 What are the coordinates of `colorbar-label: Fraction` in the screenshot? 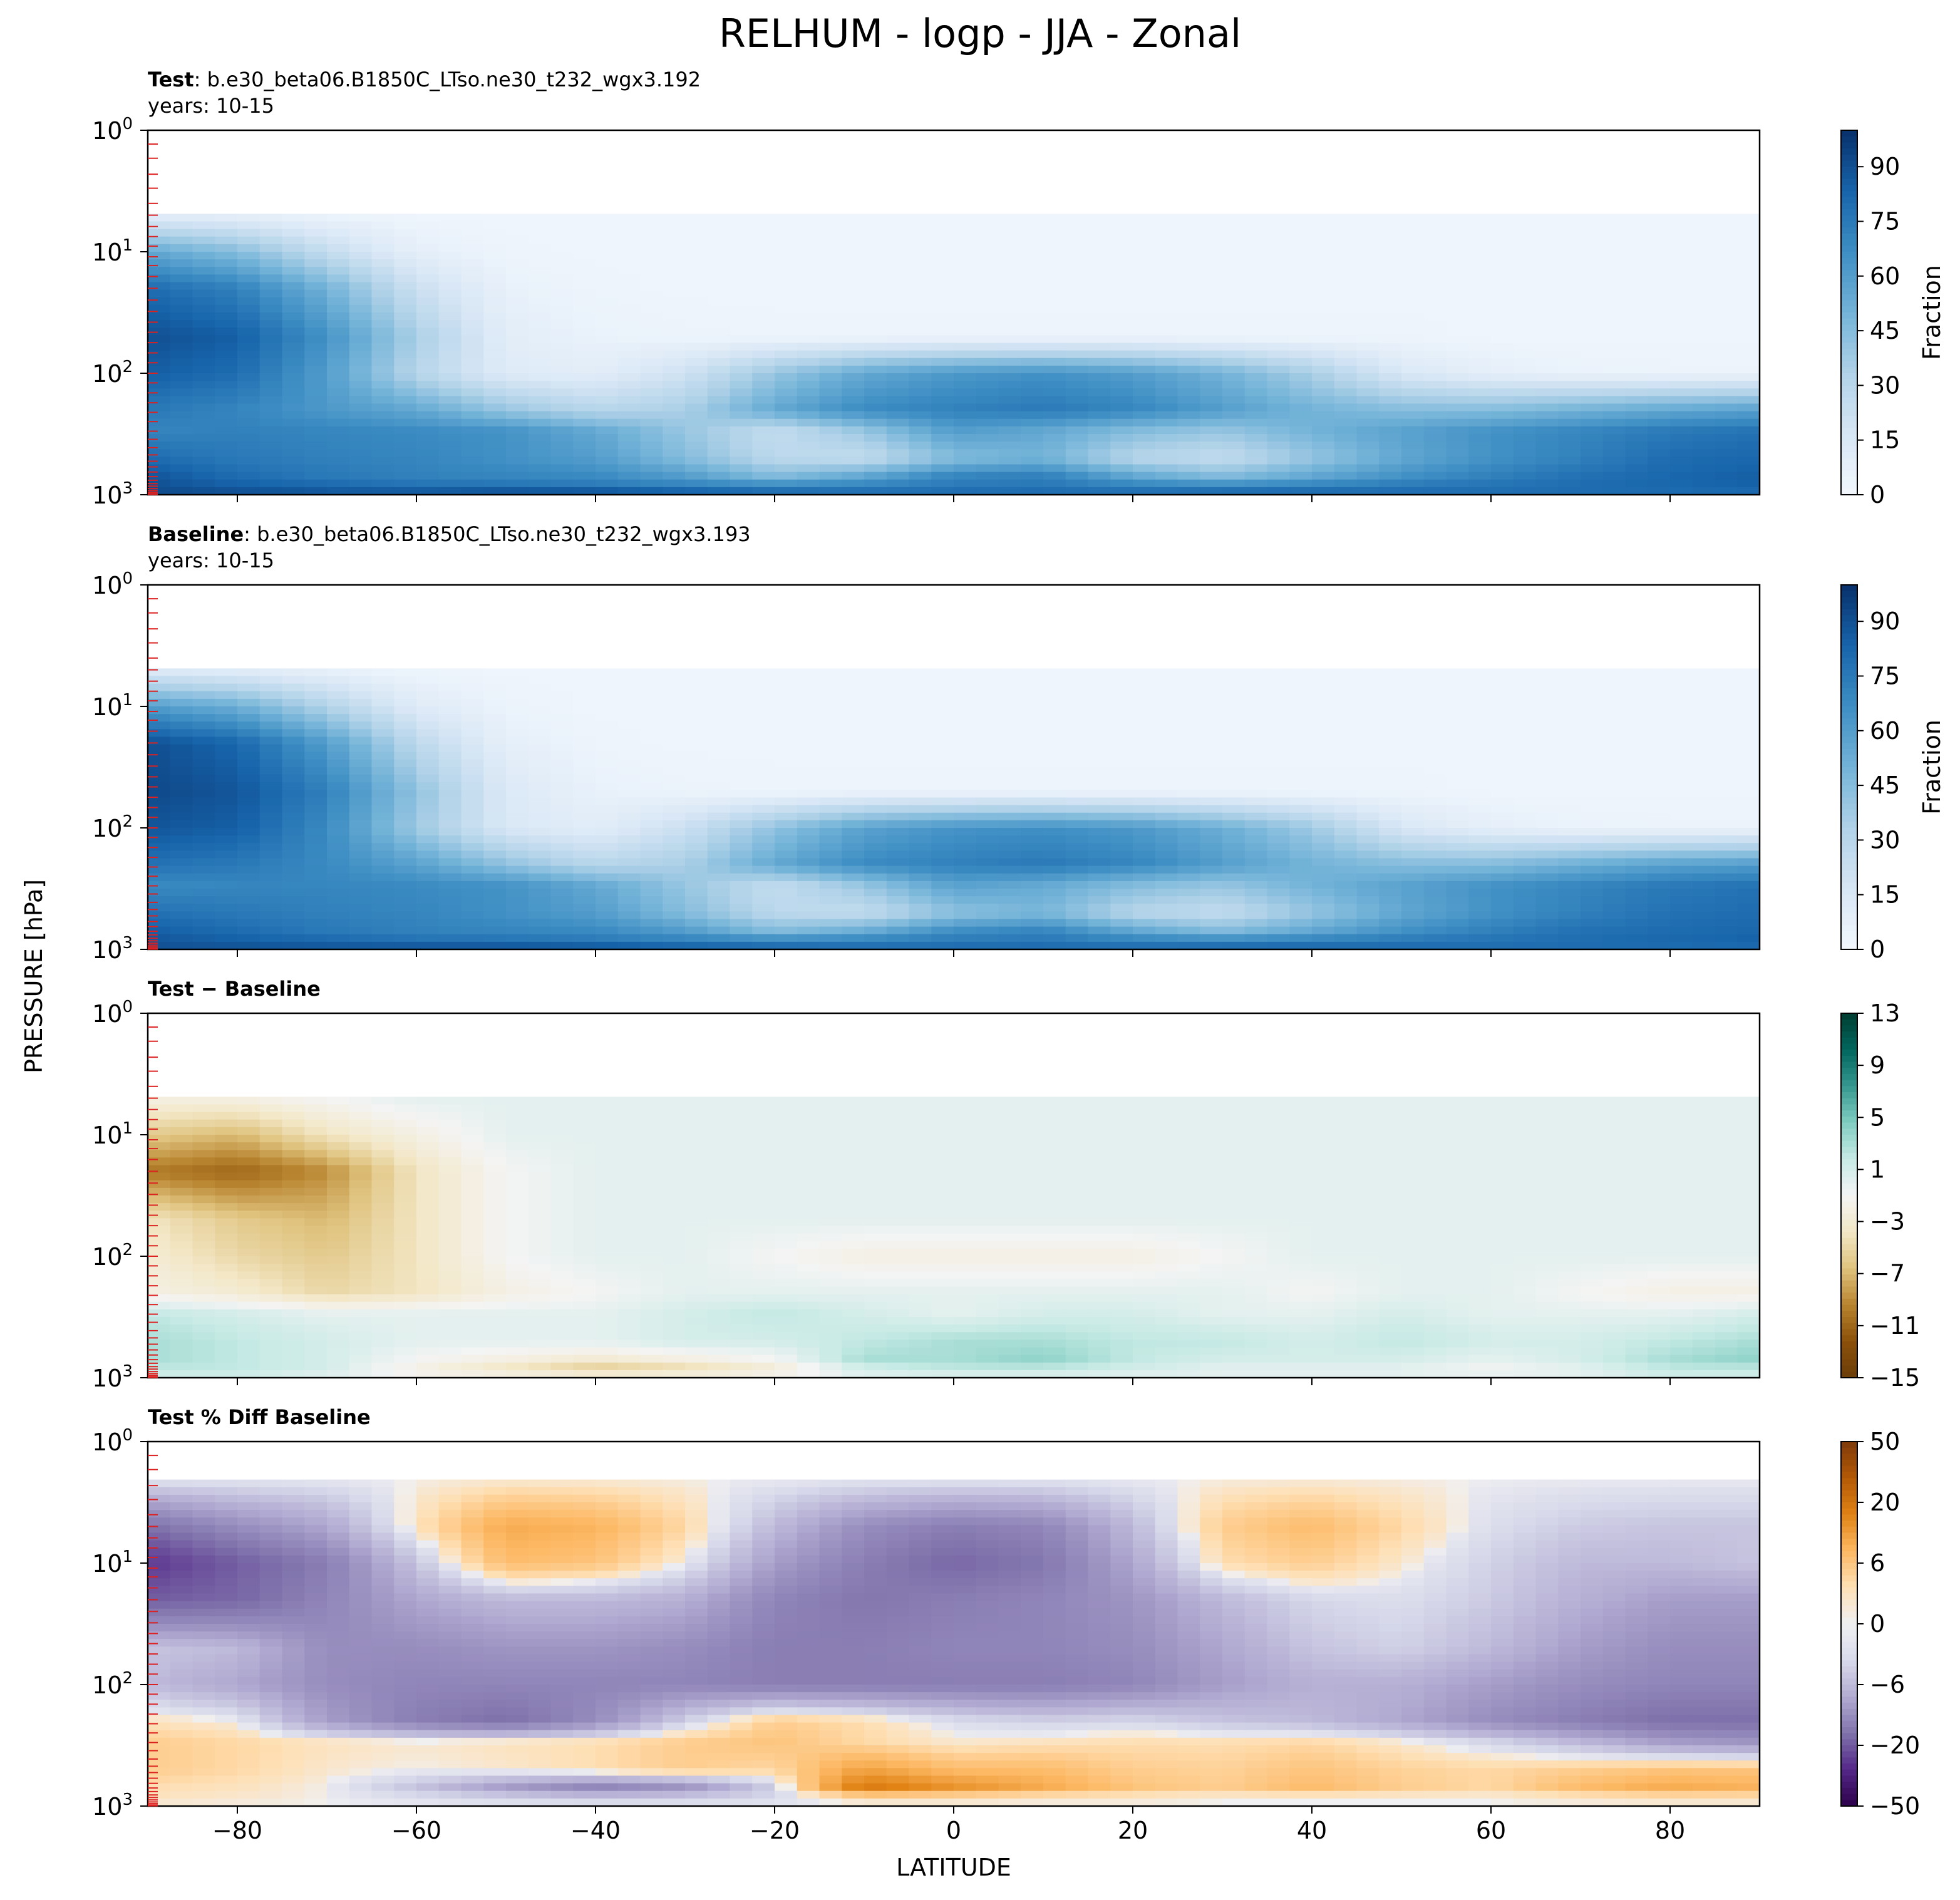 It's located at (1932, 312).